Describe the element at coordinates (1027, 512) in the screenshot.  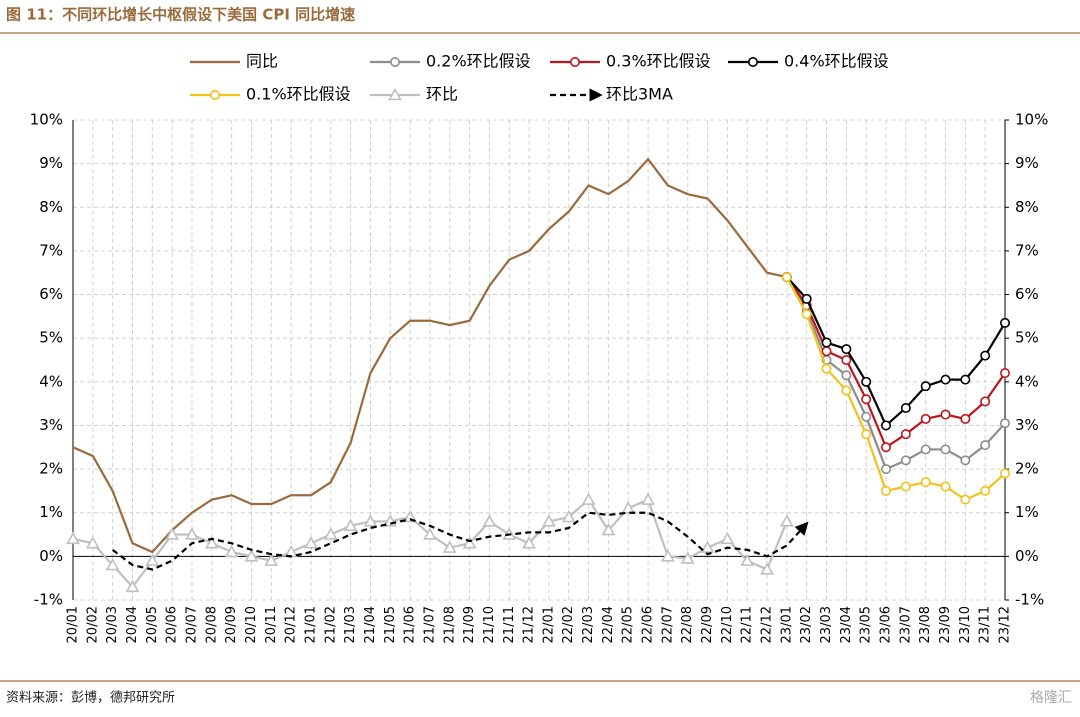
I see `y2-tick-label: 1%` at that location.